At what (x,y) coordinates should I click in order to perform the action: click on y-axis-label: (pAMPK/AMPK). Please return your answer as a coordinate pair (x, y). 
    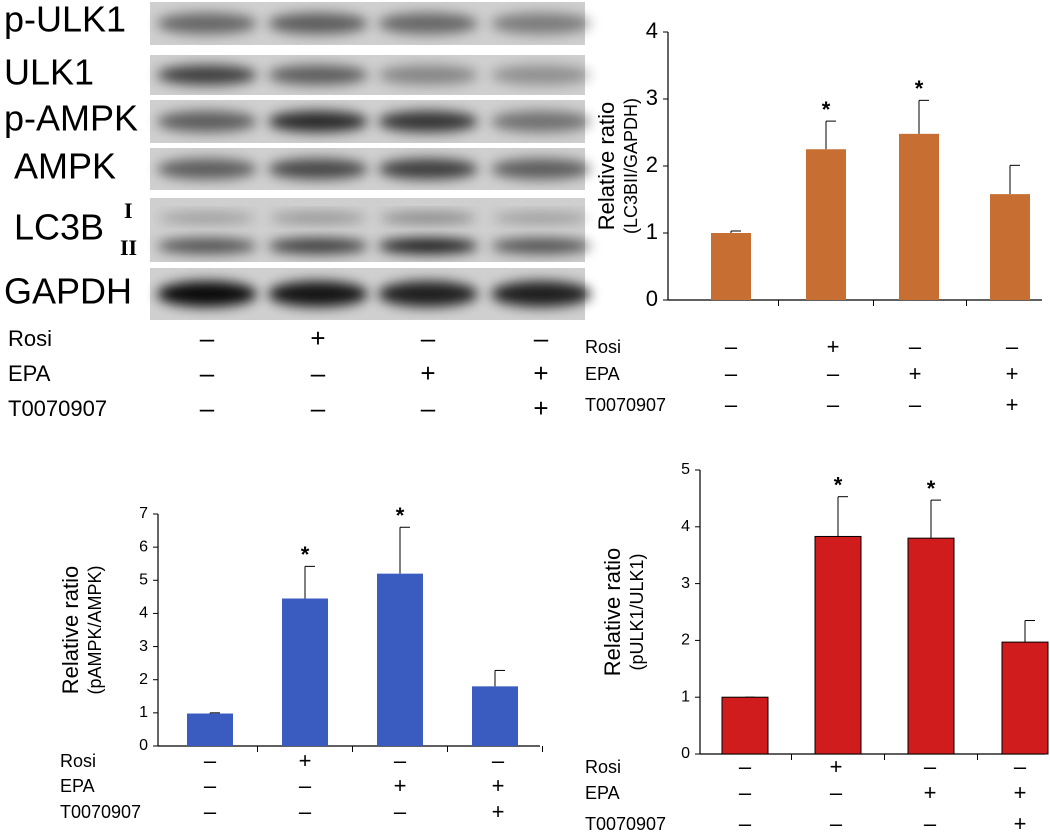
    Looking at the image, I should click on (95, 629).